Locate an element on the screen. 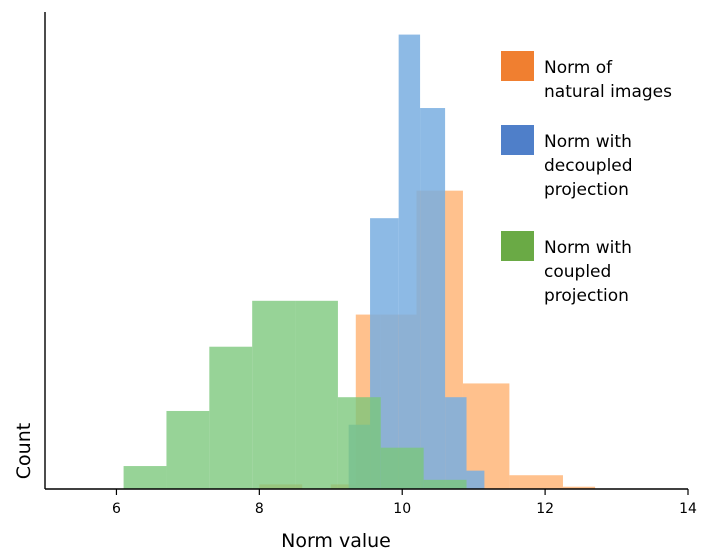 The height and width of the screenshot is (554, 701). x-axis-title: Norm value is located at coordinates (336, 541).